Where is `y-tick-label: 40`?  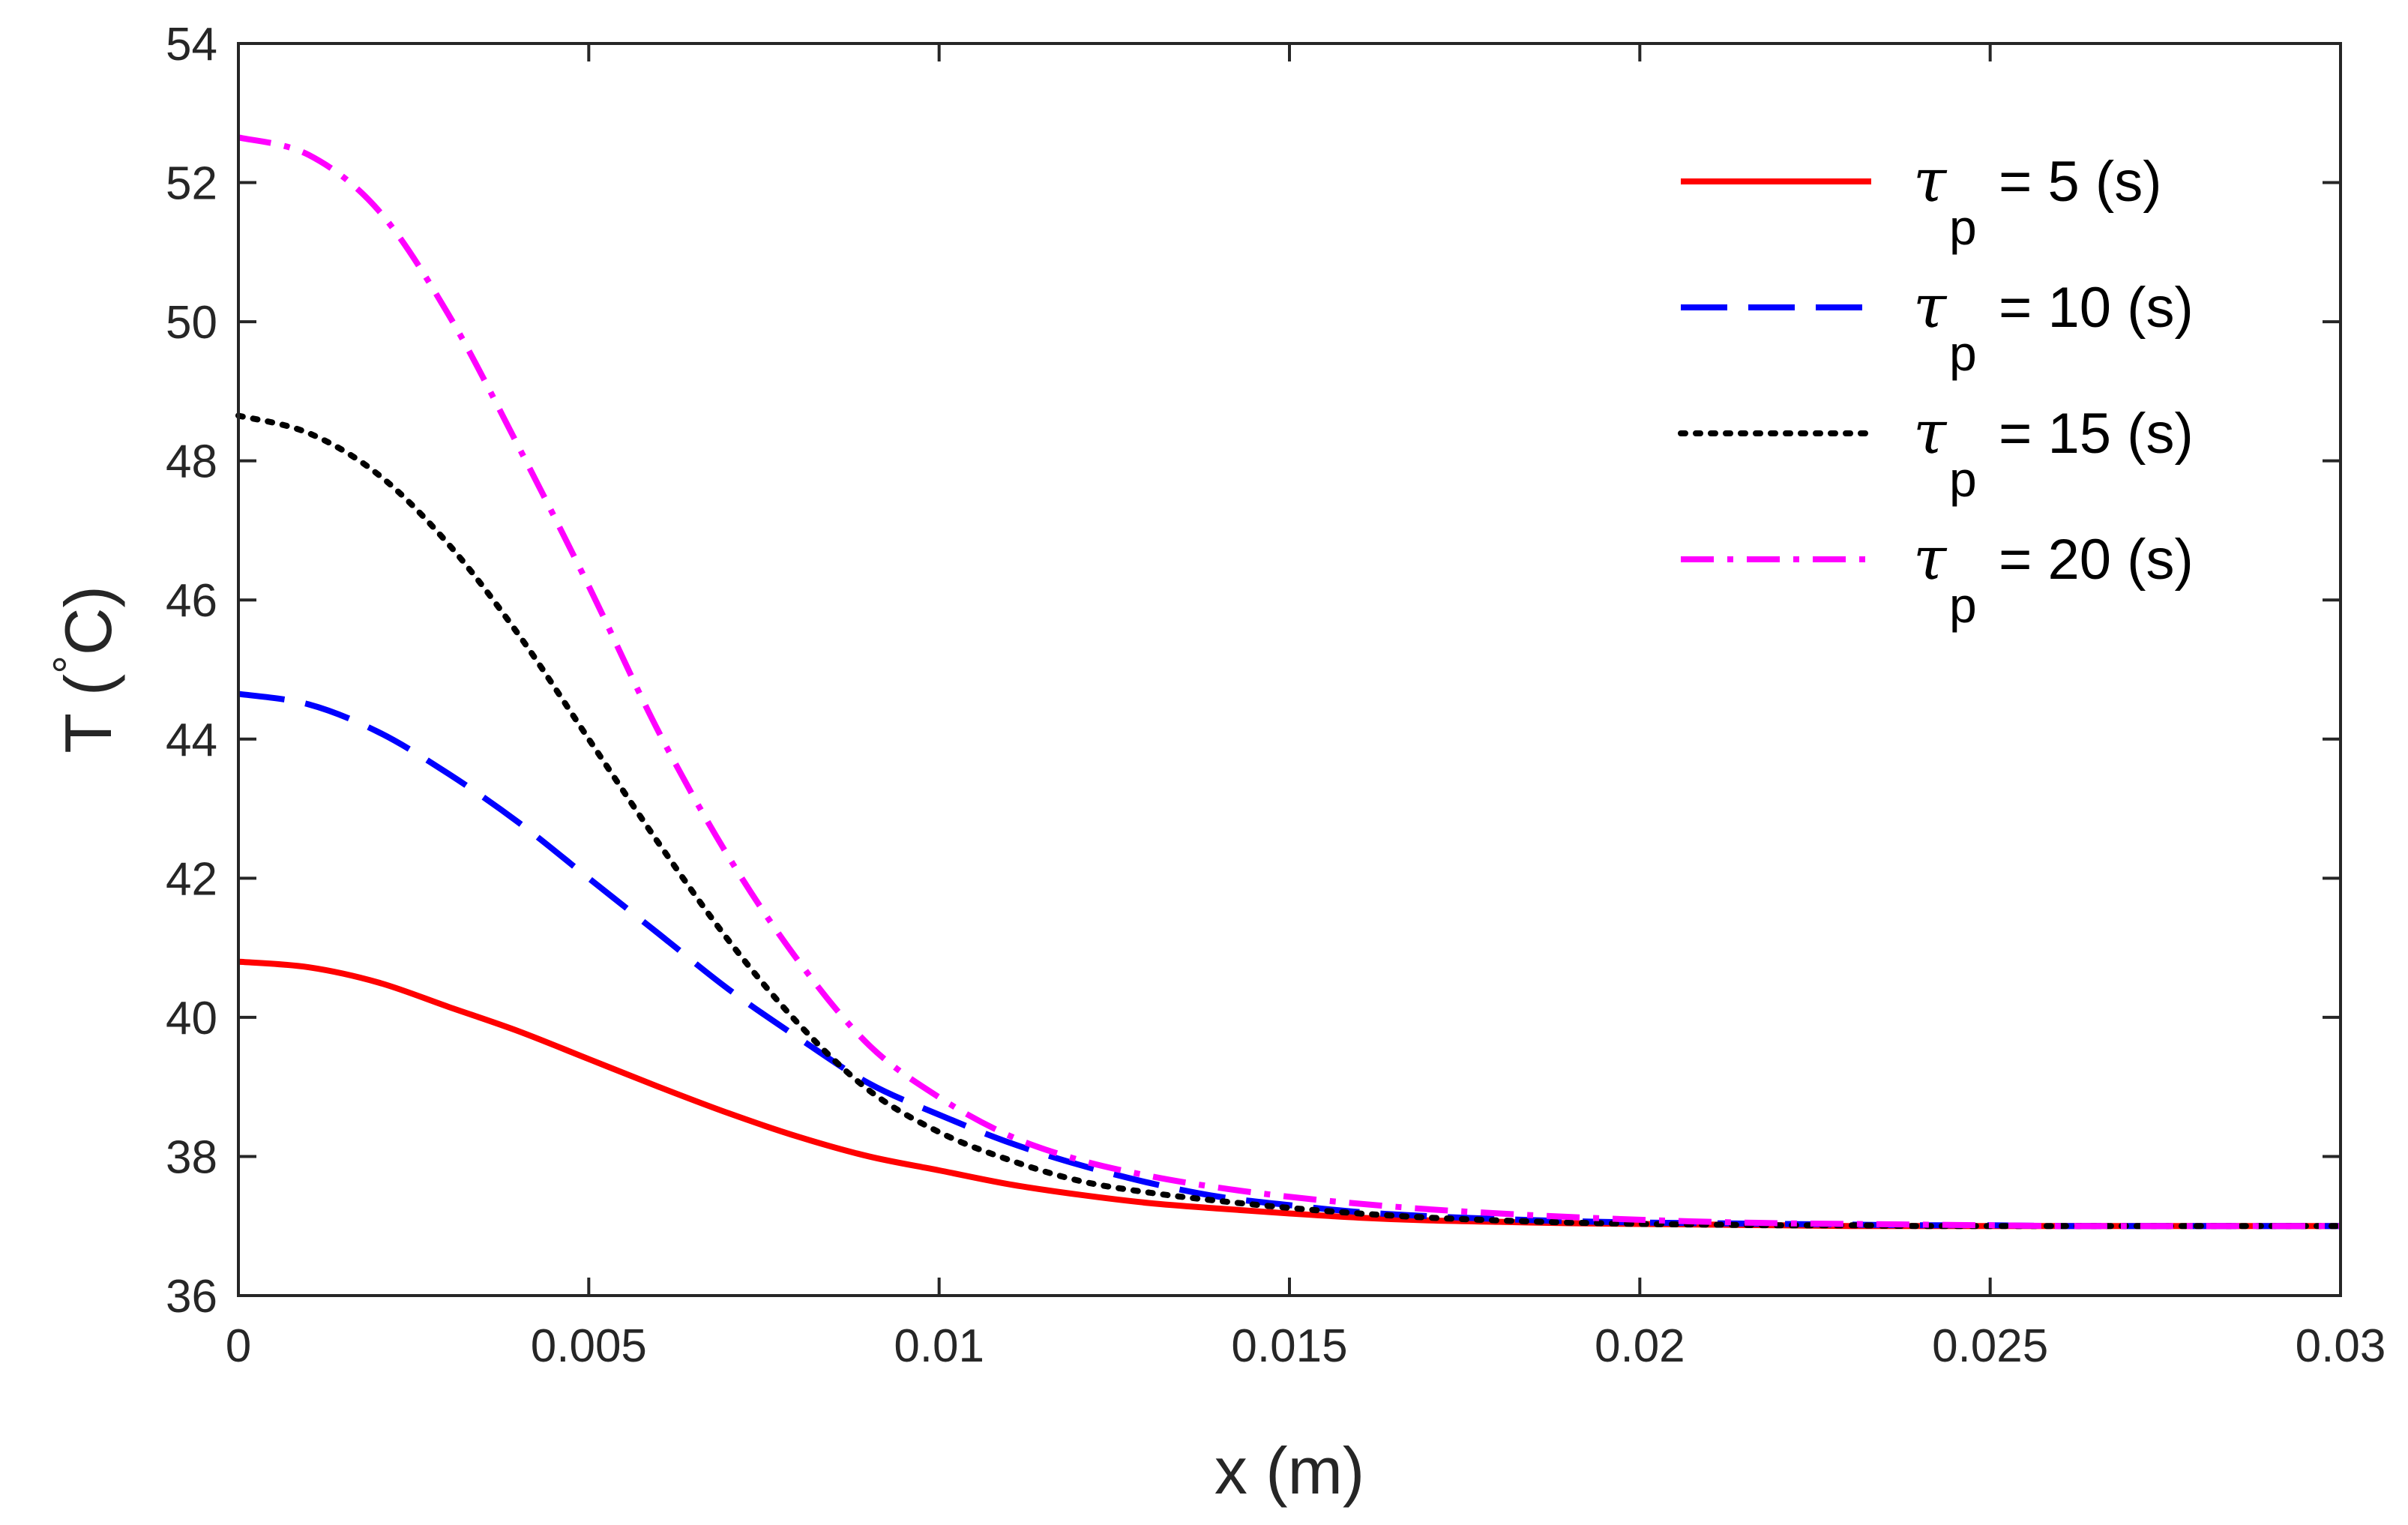
y-tick-label: 40 is located at coordinates (191, 1018).